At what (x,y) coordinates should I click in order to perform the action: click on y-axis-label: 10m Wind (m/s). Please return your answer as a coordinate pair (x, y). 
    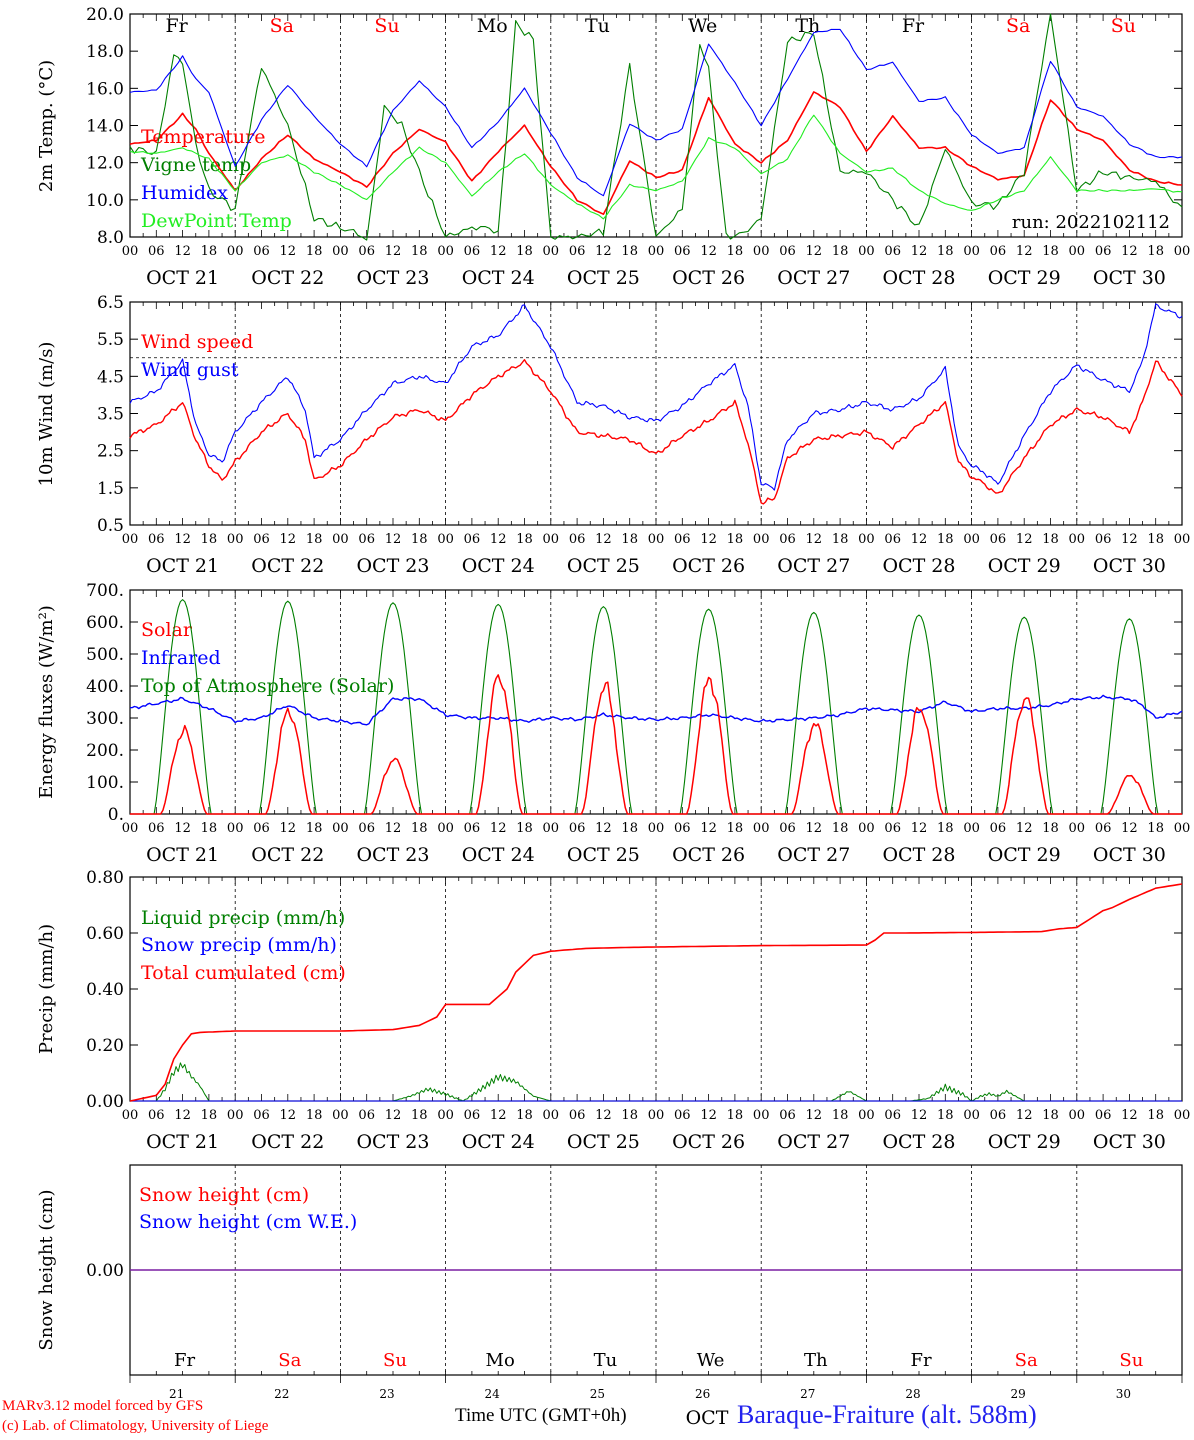
    Looking at the image, I should click on (46, 414).